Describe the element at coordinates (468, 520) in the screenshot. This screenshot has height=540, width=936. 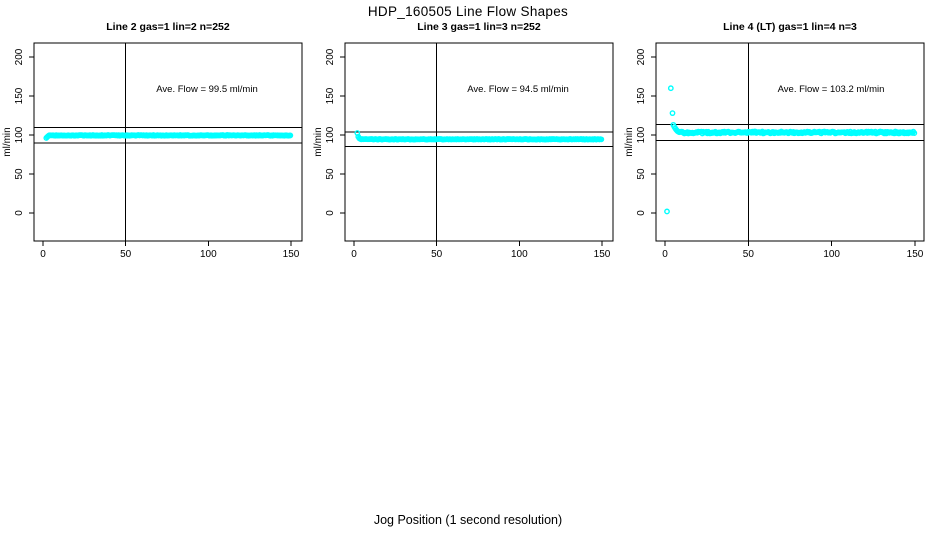
I see `x-axis-label: Jog Position (1 second resolution)` at that location.